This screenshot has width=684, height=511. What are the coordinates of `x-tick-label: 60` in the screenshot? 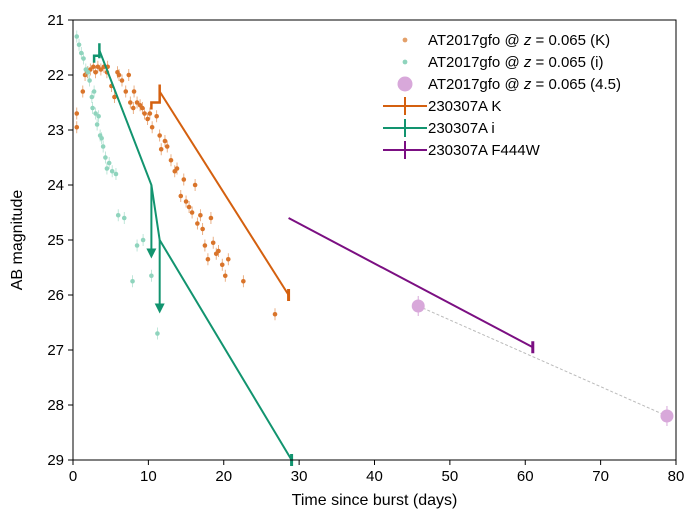 It's located at (525, 476).